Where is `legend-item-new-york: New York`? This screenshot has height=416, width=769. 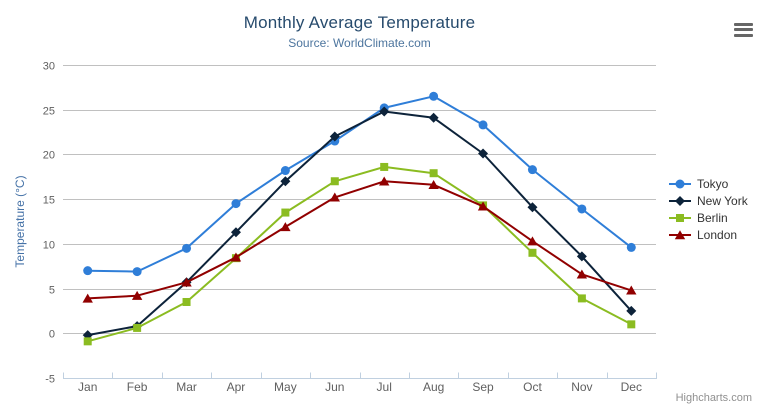
legend-item-new-york: New York is located at coordinates (708, 200).